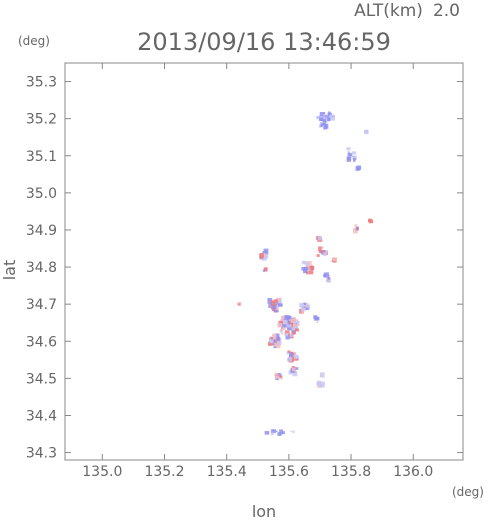 The image size is (491, 521). I want to click on x-tick-label: 135.6, so click(289, 472).